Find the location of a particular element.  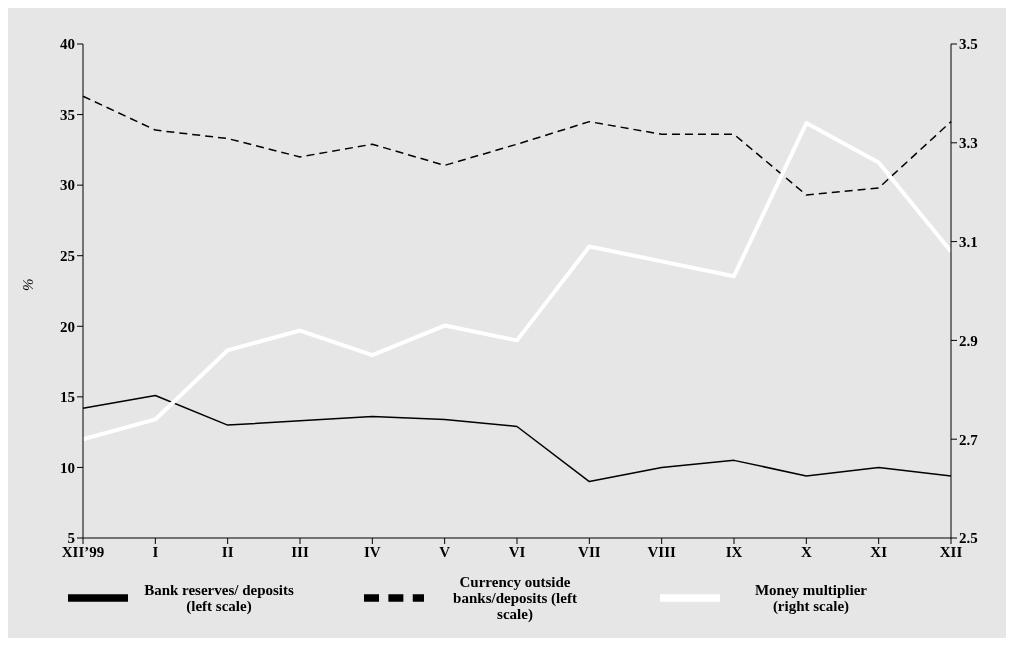

y-tick-label: 30 is located at coordinates (67, 185).